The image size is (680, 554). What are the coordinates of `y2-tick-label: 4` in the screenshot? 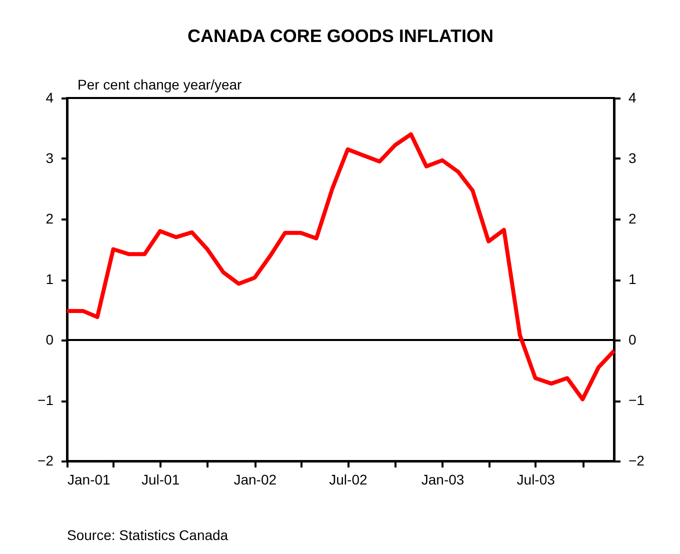 It's located at (632, 98).